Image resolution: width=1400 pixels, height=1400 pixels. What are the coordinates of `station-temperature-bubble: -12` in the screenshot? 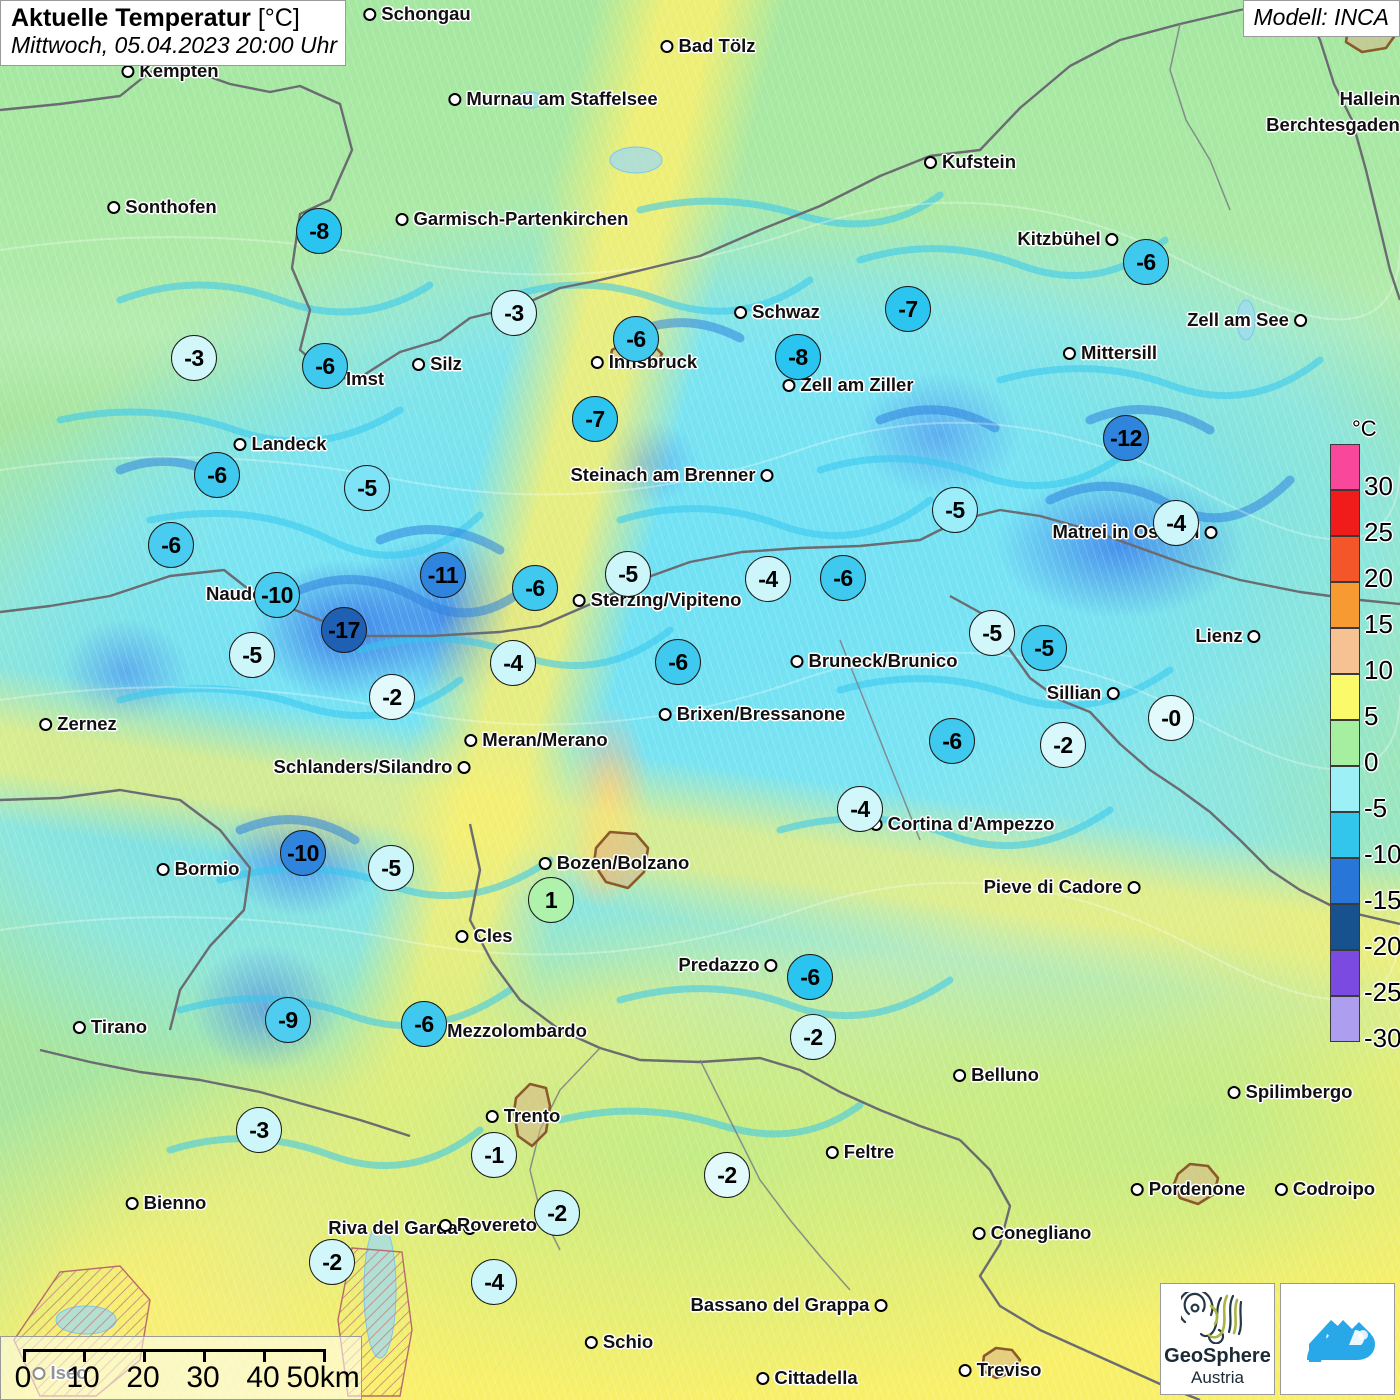 It's located at (1126, 438).